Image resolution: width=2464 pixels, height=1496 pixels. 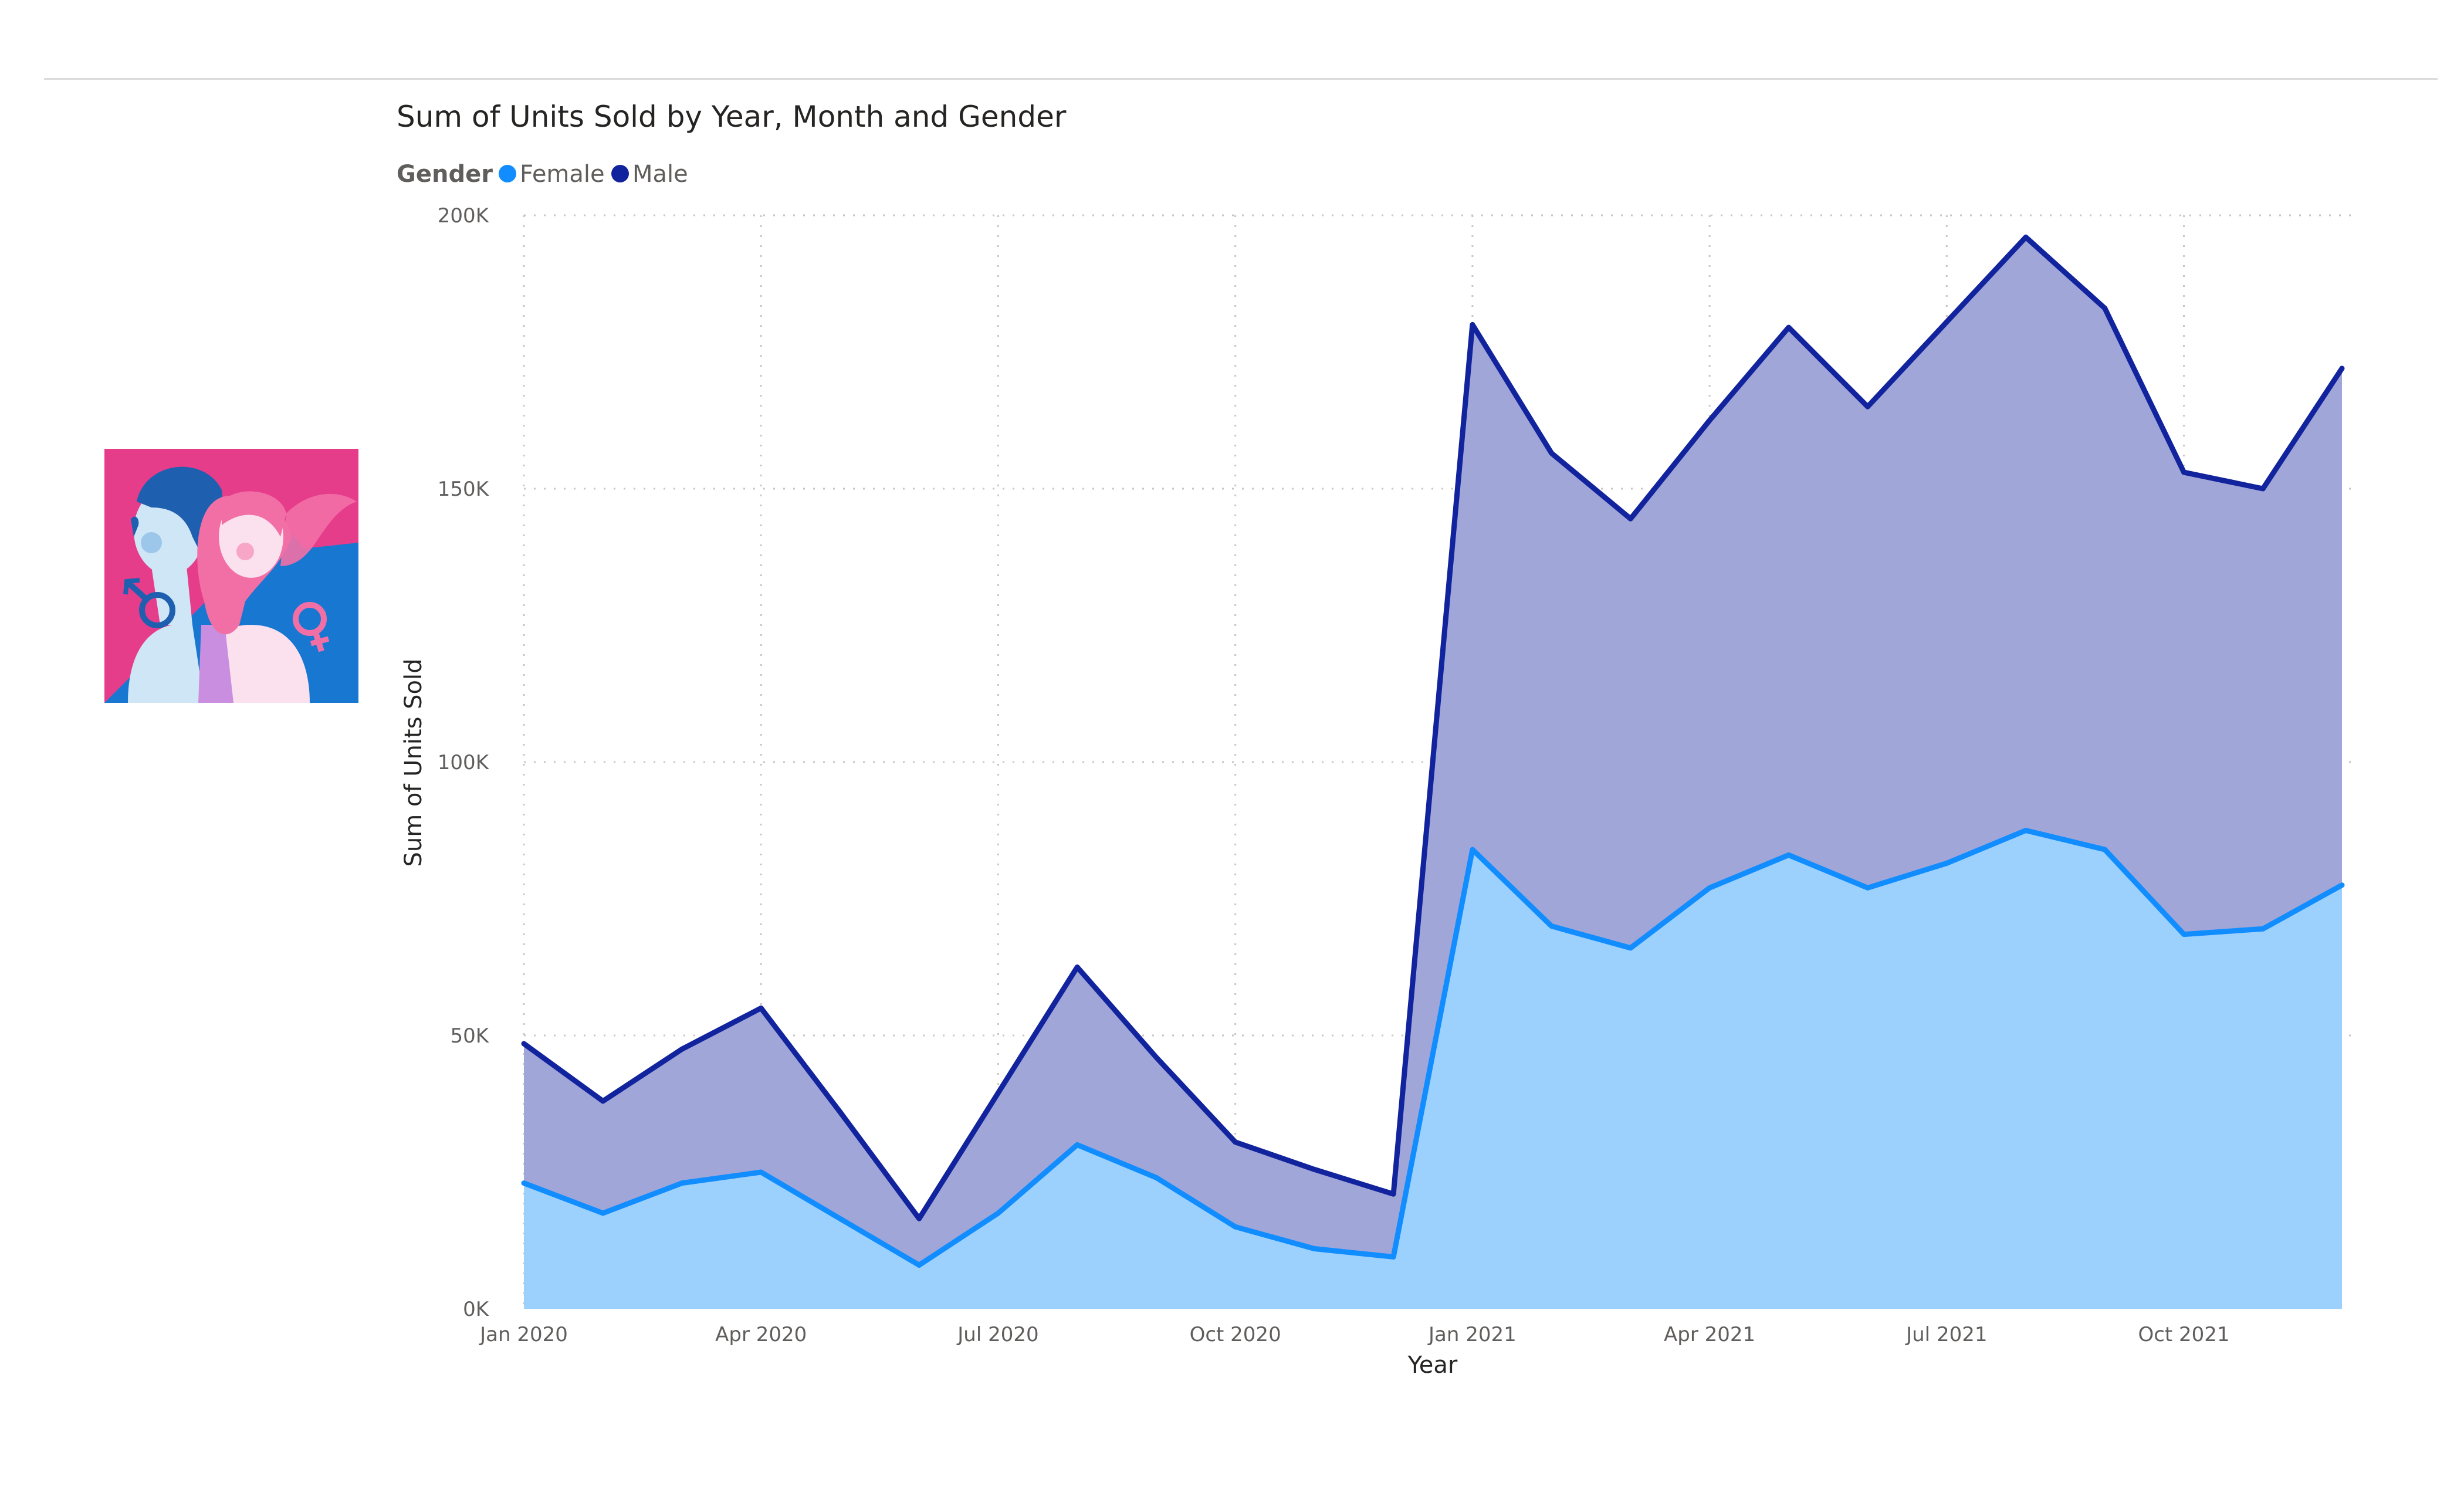 I want to click on top-divider, so click(x=1241, y=79).